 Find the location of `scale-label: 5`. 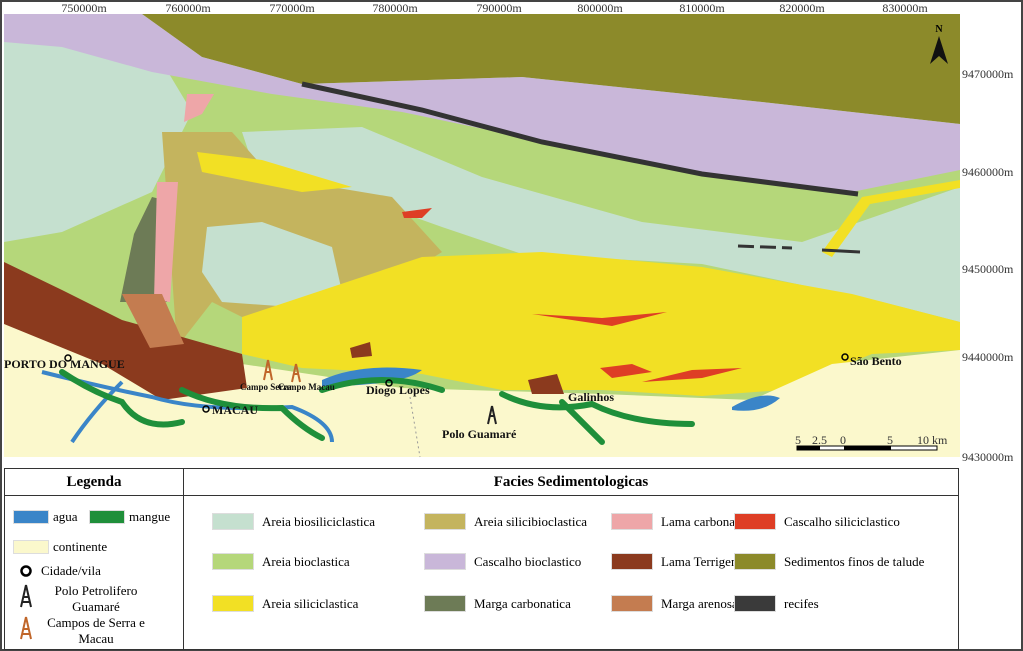

scale-label: 5 is located at coordinates (890, 440).